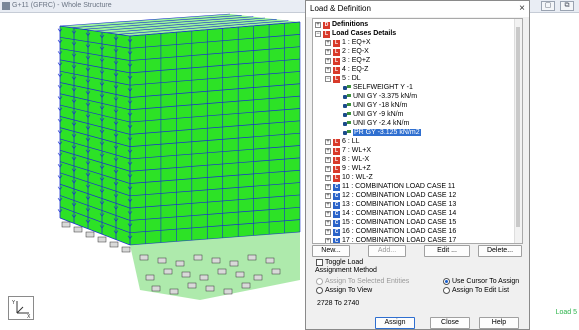 This screenshot has height=330, width=579. What do you see at coordinates (319, 281) in the screenshot?
I see `assign-selected-radio` at bounding box center [319, 281].